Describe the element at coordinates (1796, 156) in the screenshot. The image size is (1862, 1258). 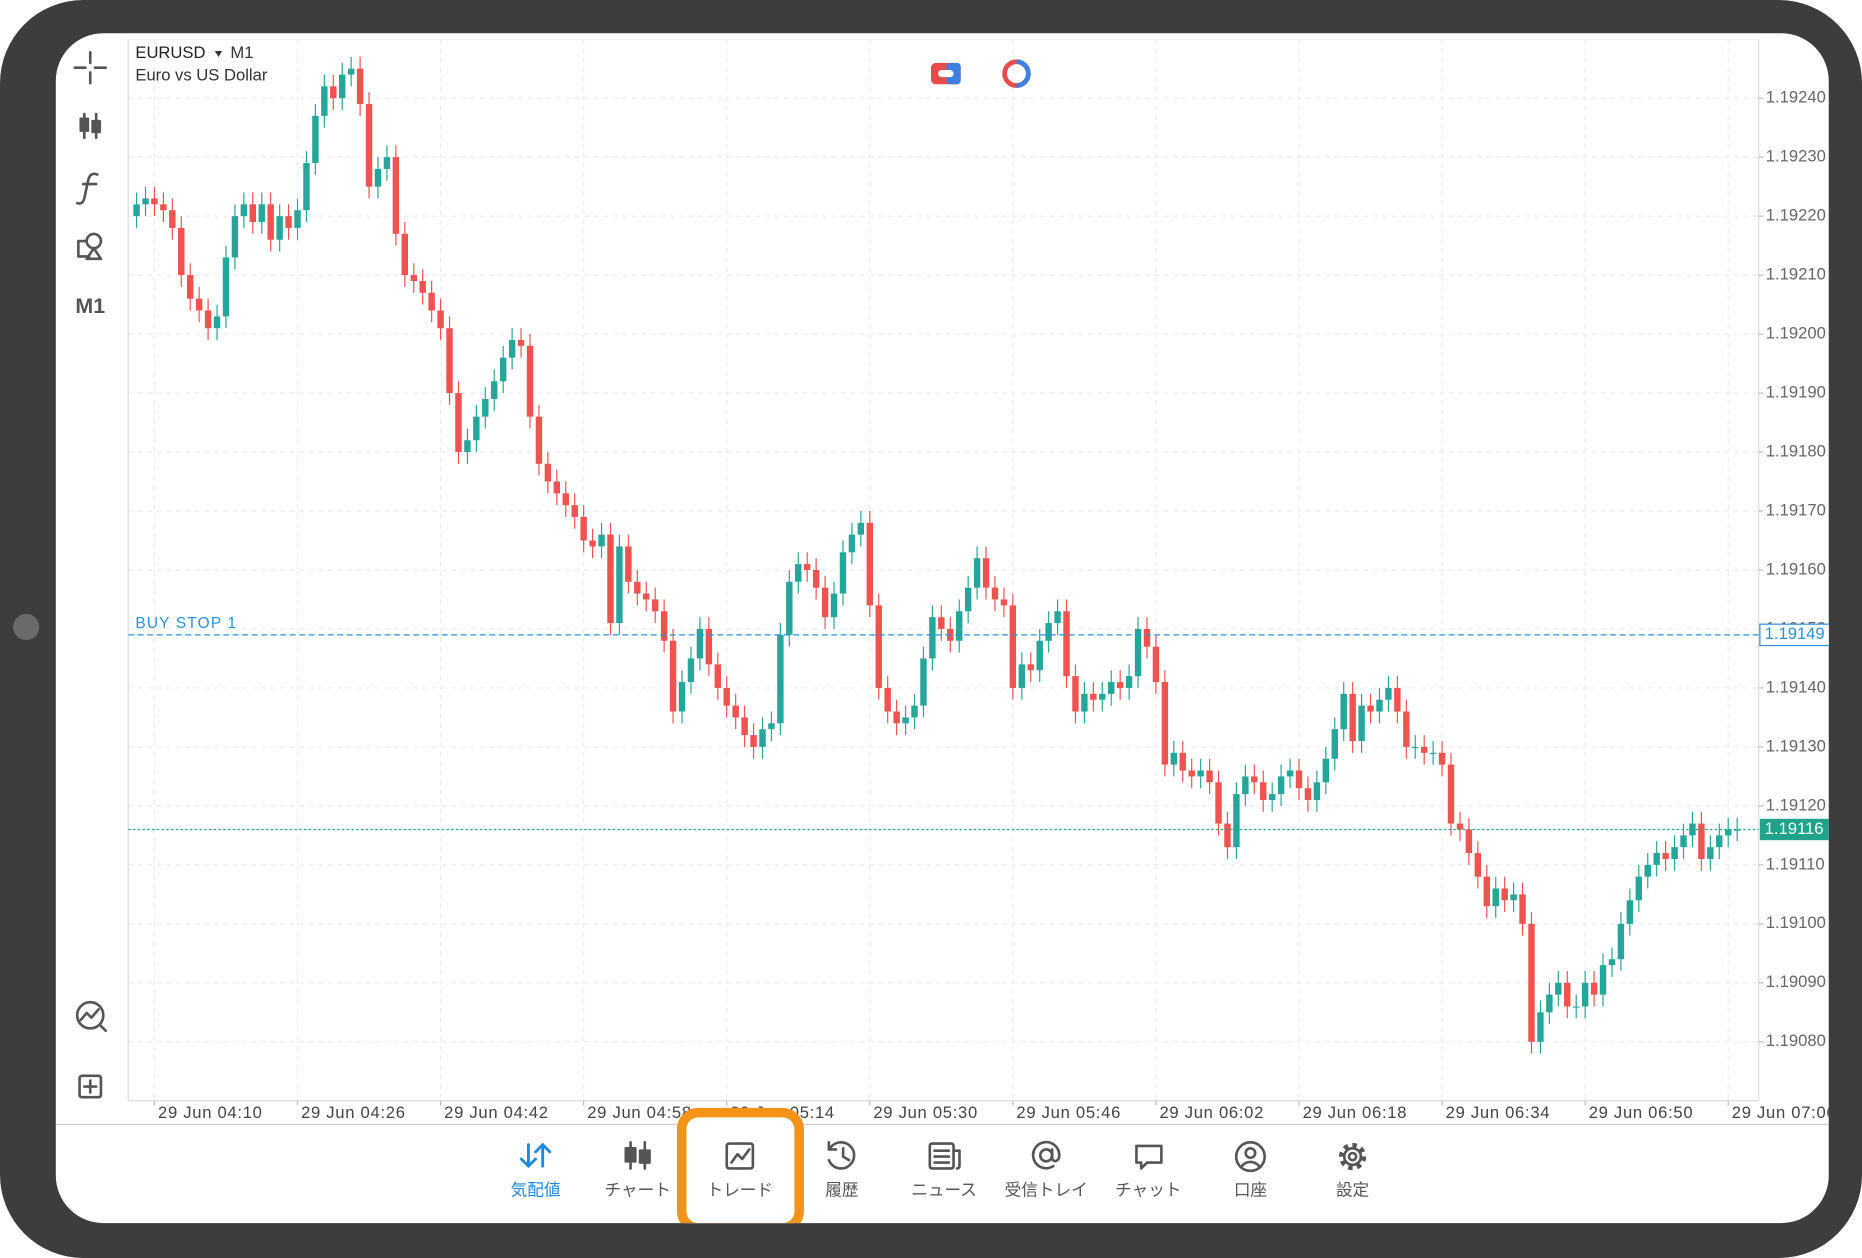
I see `y-tick-label: 1.19230` at that location.